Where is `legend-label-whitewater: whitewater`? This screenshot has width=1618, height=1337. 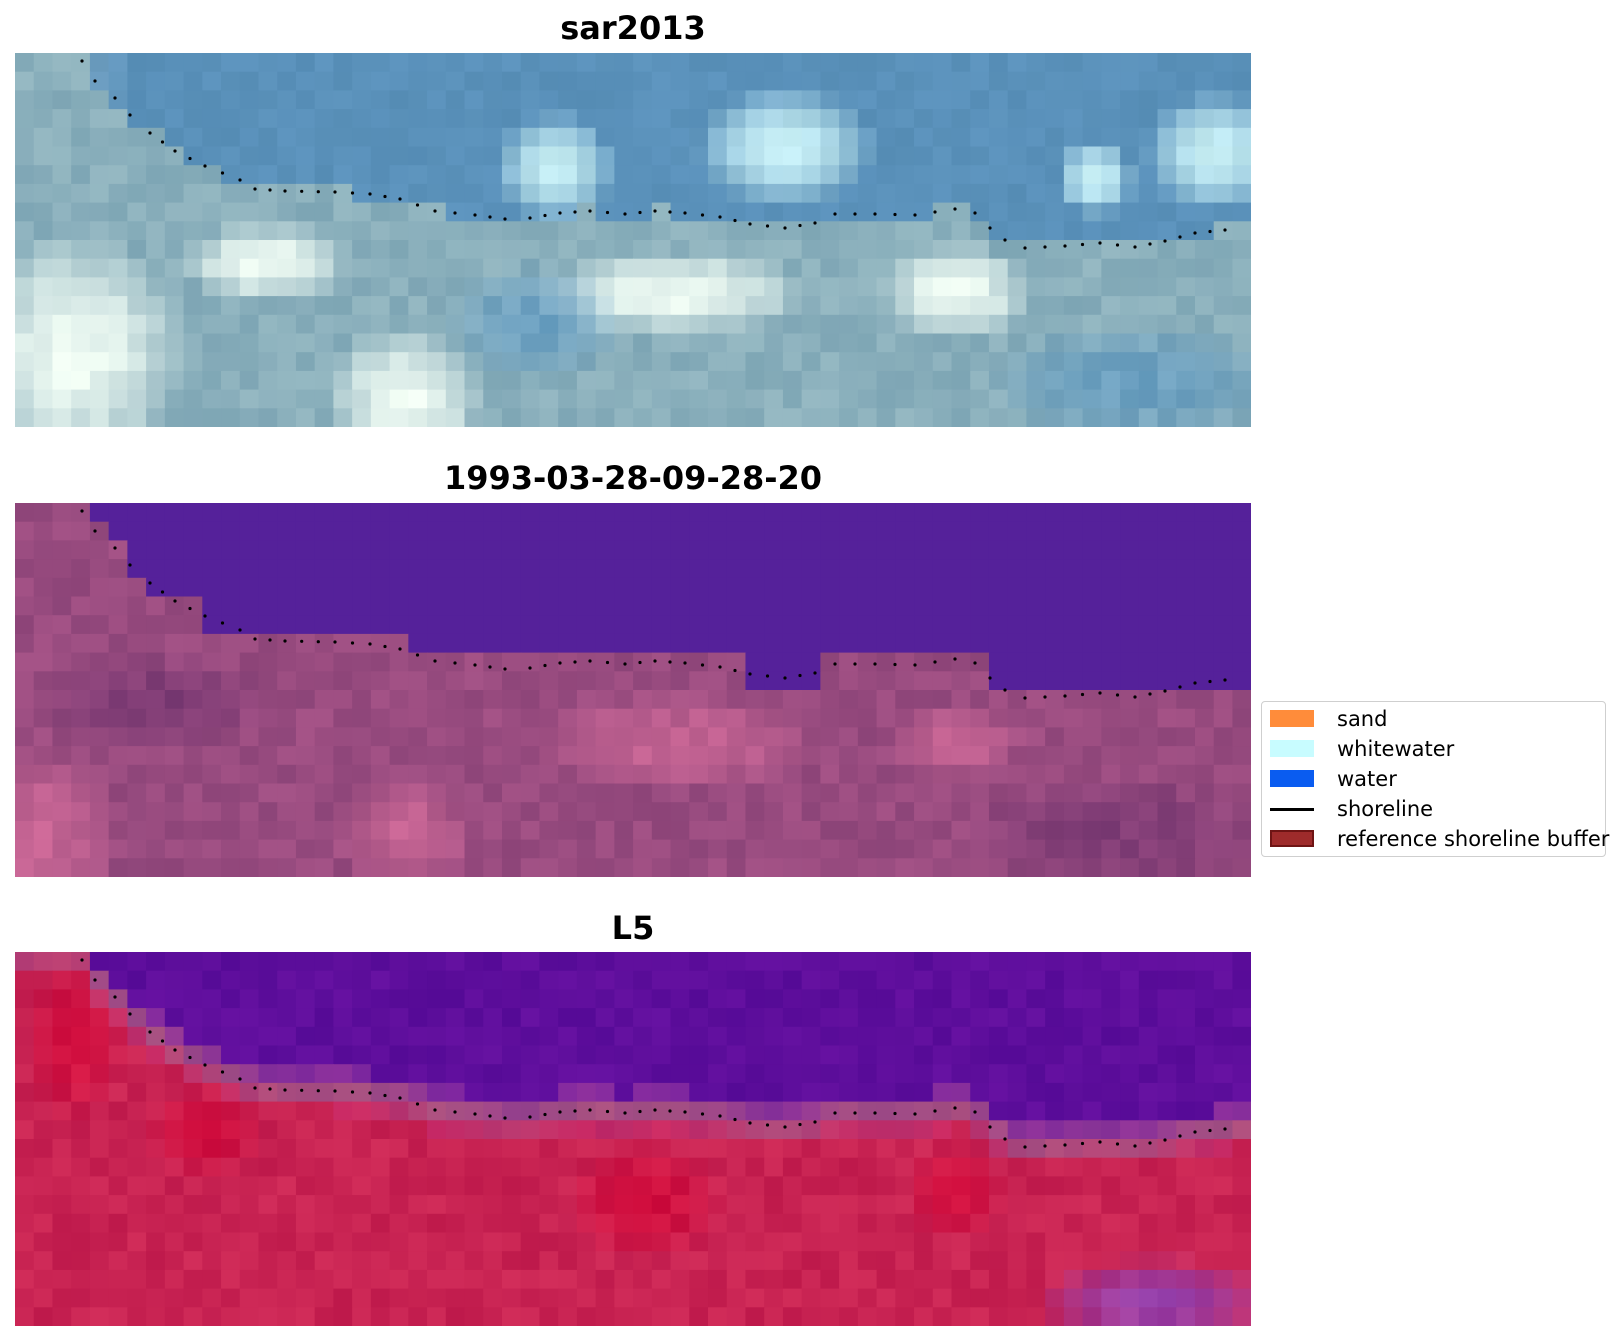 legend-label-whitewater: whitewater is located at coordinates (1396, 749).